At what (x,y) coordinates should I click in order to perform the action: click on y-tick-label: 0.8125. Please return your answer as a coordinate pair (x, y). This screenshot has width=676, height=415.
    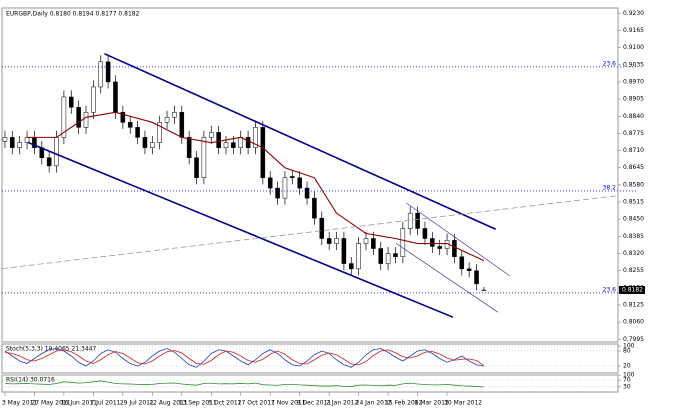
    Looking at the image, I should click on (633, 305).